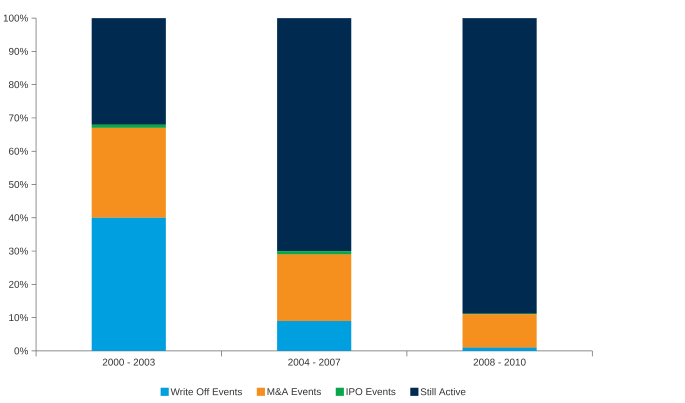  What do you see at coordinates (18, 284) in the screenshot?
I see `y-tick-label: 20%` at bounding box center [18, 284].